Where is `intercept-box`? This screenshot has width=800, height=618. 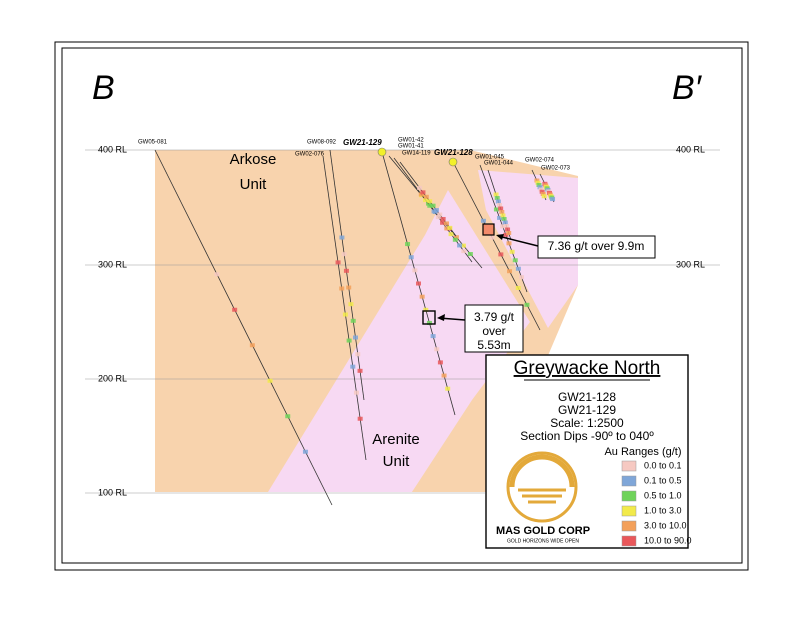 intercept-box is located at coordinates (429, 317).